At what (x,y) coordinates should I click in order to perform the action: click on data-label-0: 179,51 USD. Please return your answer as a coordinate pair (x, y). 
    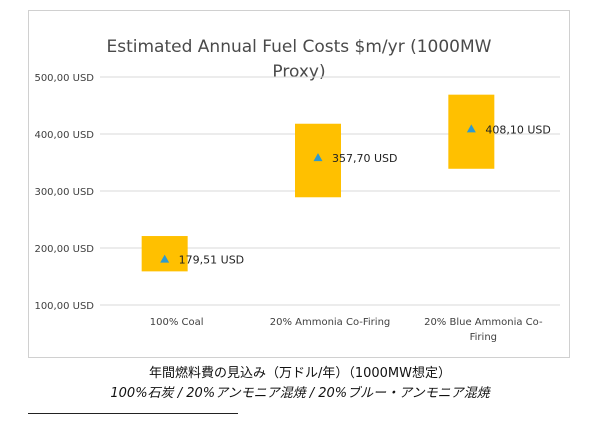
    Looking at the image, I should click on (212, 260).